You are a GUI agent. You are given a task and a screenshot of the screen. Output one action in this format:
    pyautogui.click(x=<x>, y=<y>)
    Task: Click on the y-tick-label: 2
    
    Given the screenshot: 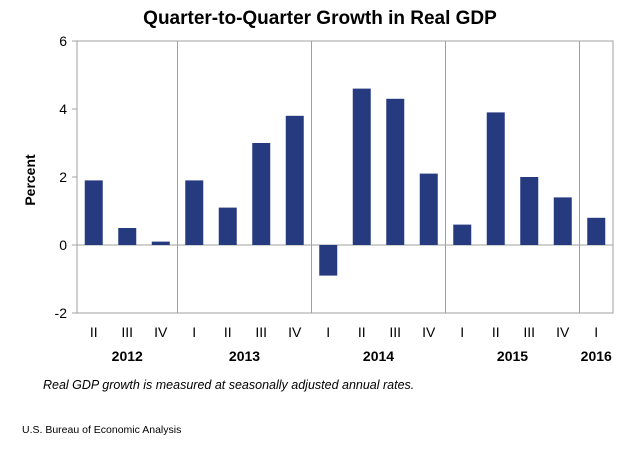 What is the action you would take?
    pyautogui.click(x=63, y=177)
    